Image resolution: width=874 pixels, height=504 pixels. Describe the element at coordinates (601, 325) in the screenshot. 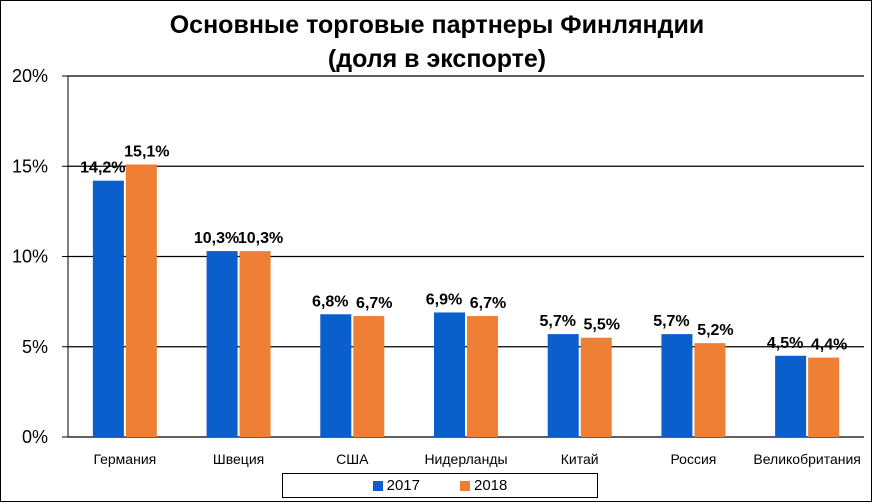

I see `data-label-2018-4: 5,5%` at that location.